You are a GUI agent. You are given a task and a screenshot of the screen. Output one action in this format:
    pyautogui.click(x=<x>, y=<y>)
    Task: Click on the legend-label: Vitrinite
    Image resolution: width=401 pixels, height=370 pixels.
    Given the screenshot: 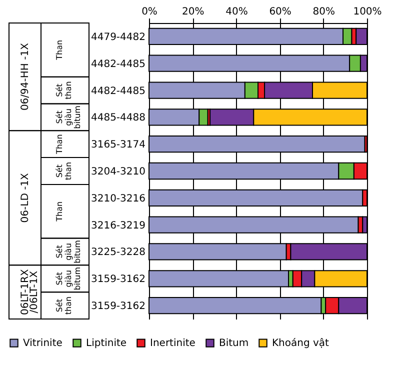 What is the action you would take?
    pyautogui.click(x=42, y=344)
    